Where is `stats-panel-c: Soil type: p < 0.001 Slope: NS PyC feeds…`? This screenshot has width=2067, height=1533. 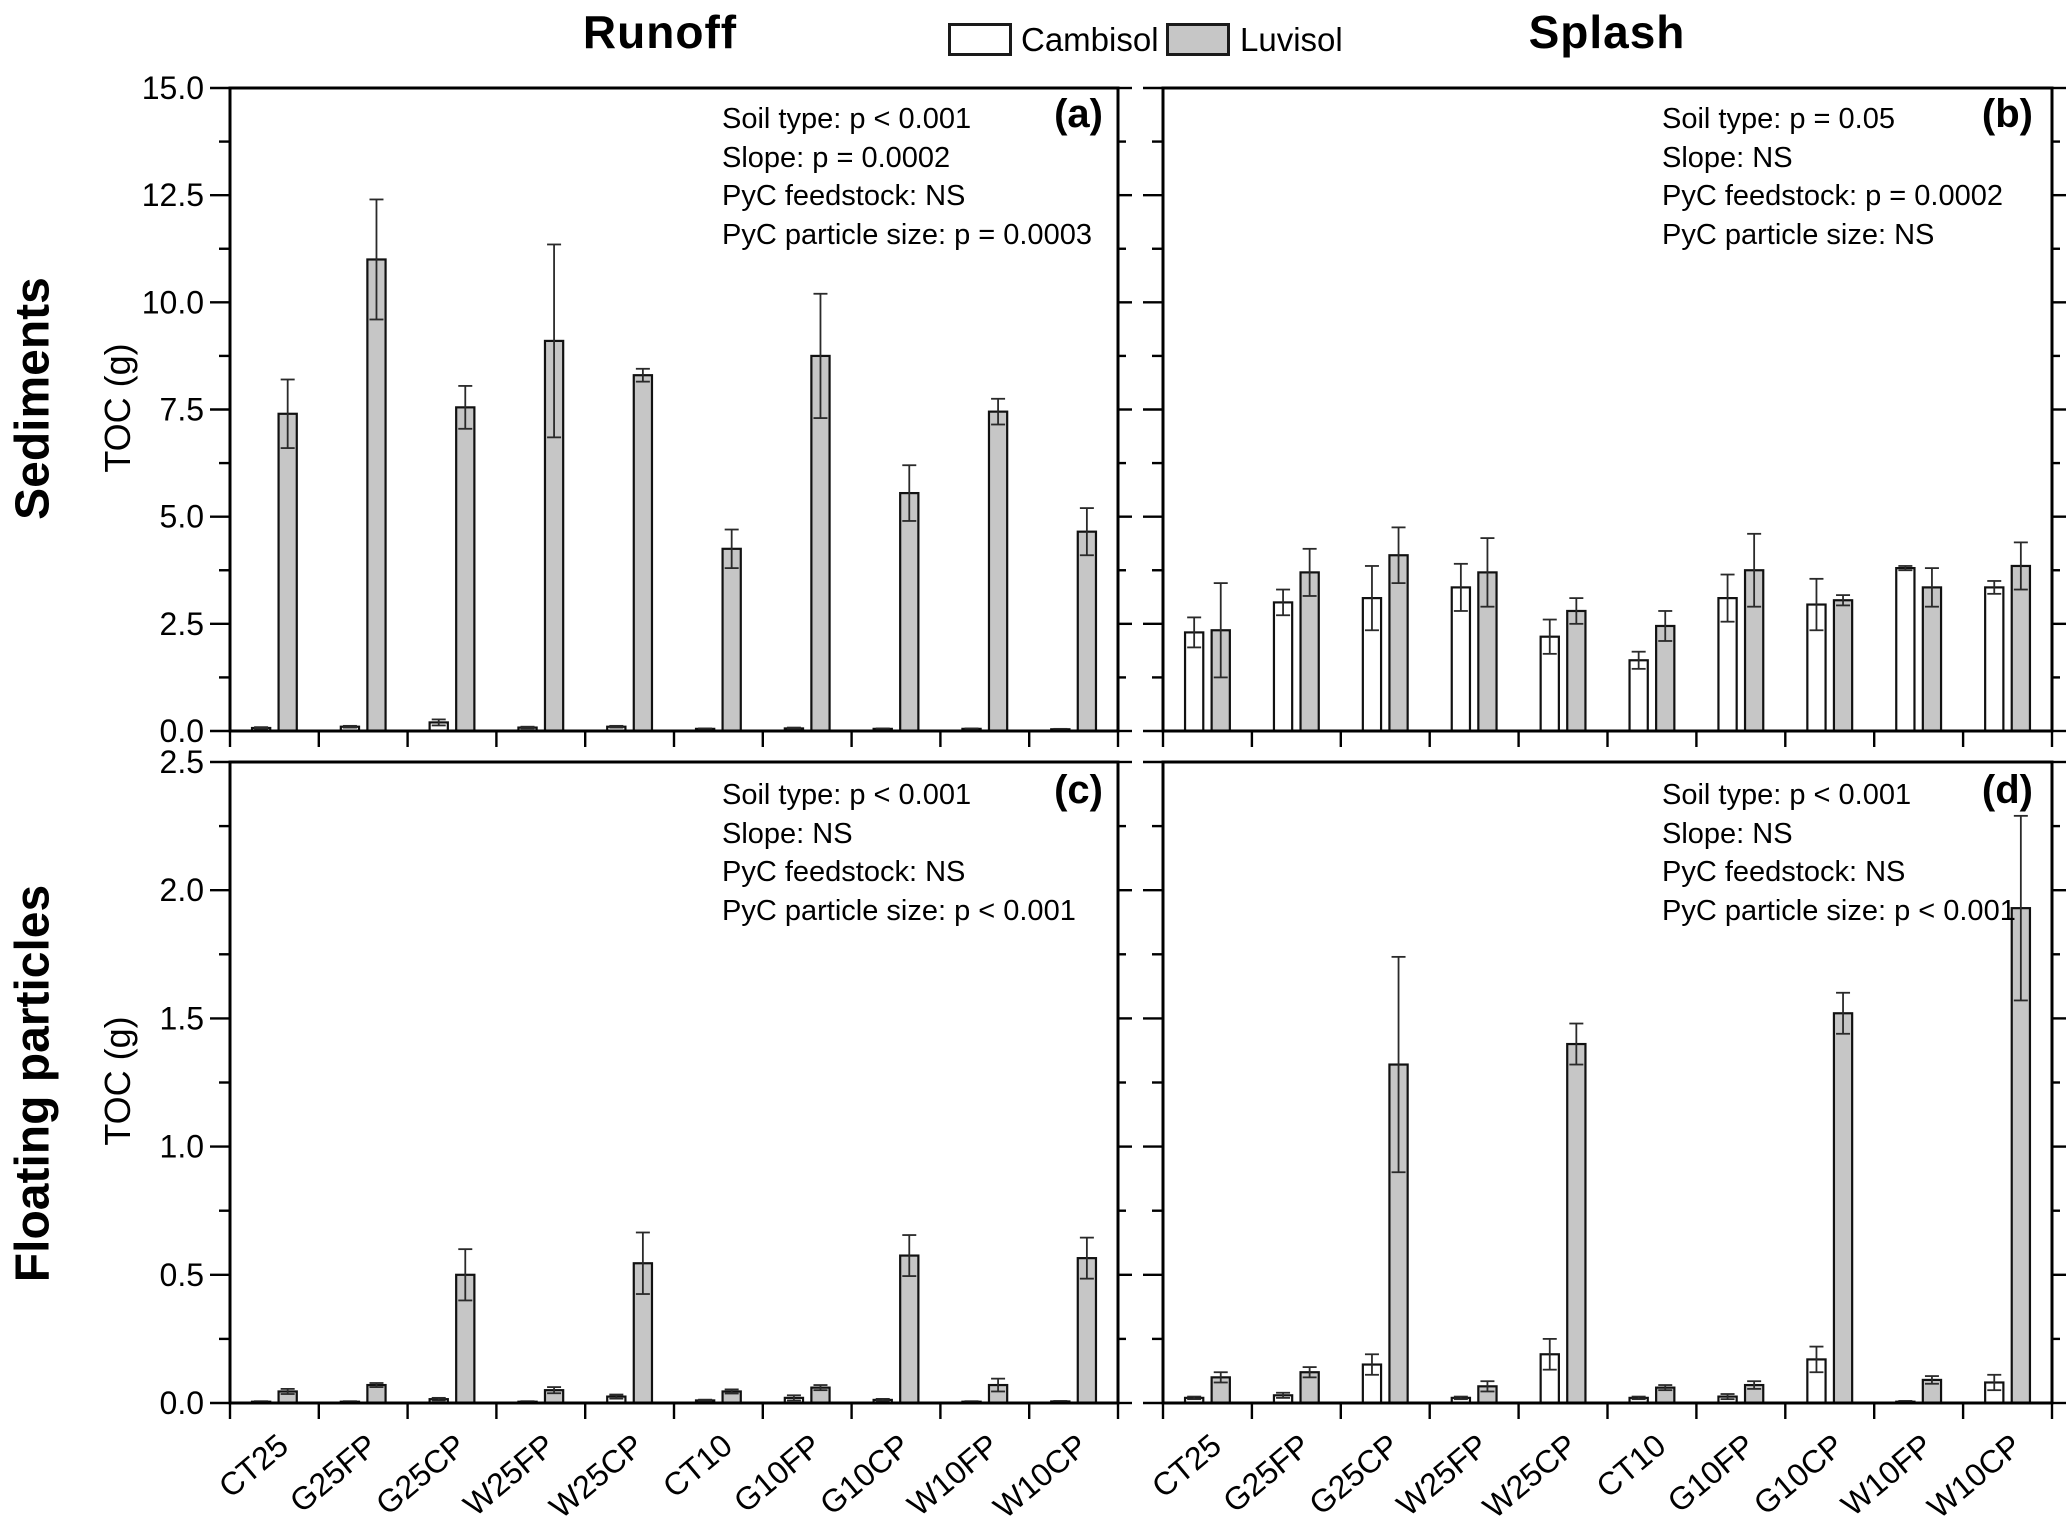
stats-panel-c: Soil type: p < 0.001 Slope: NS PyC feeds… is located at coordinates (899, 853).